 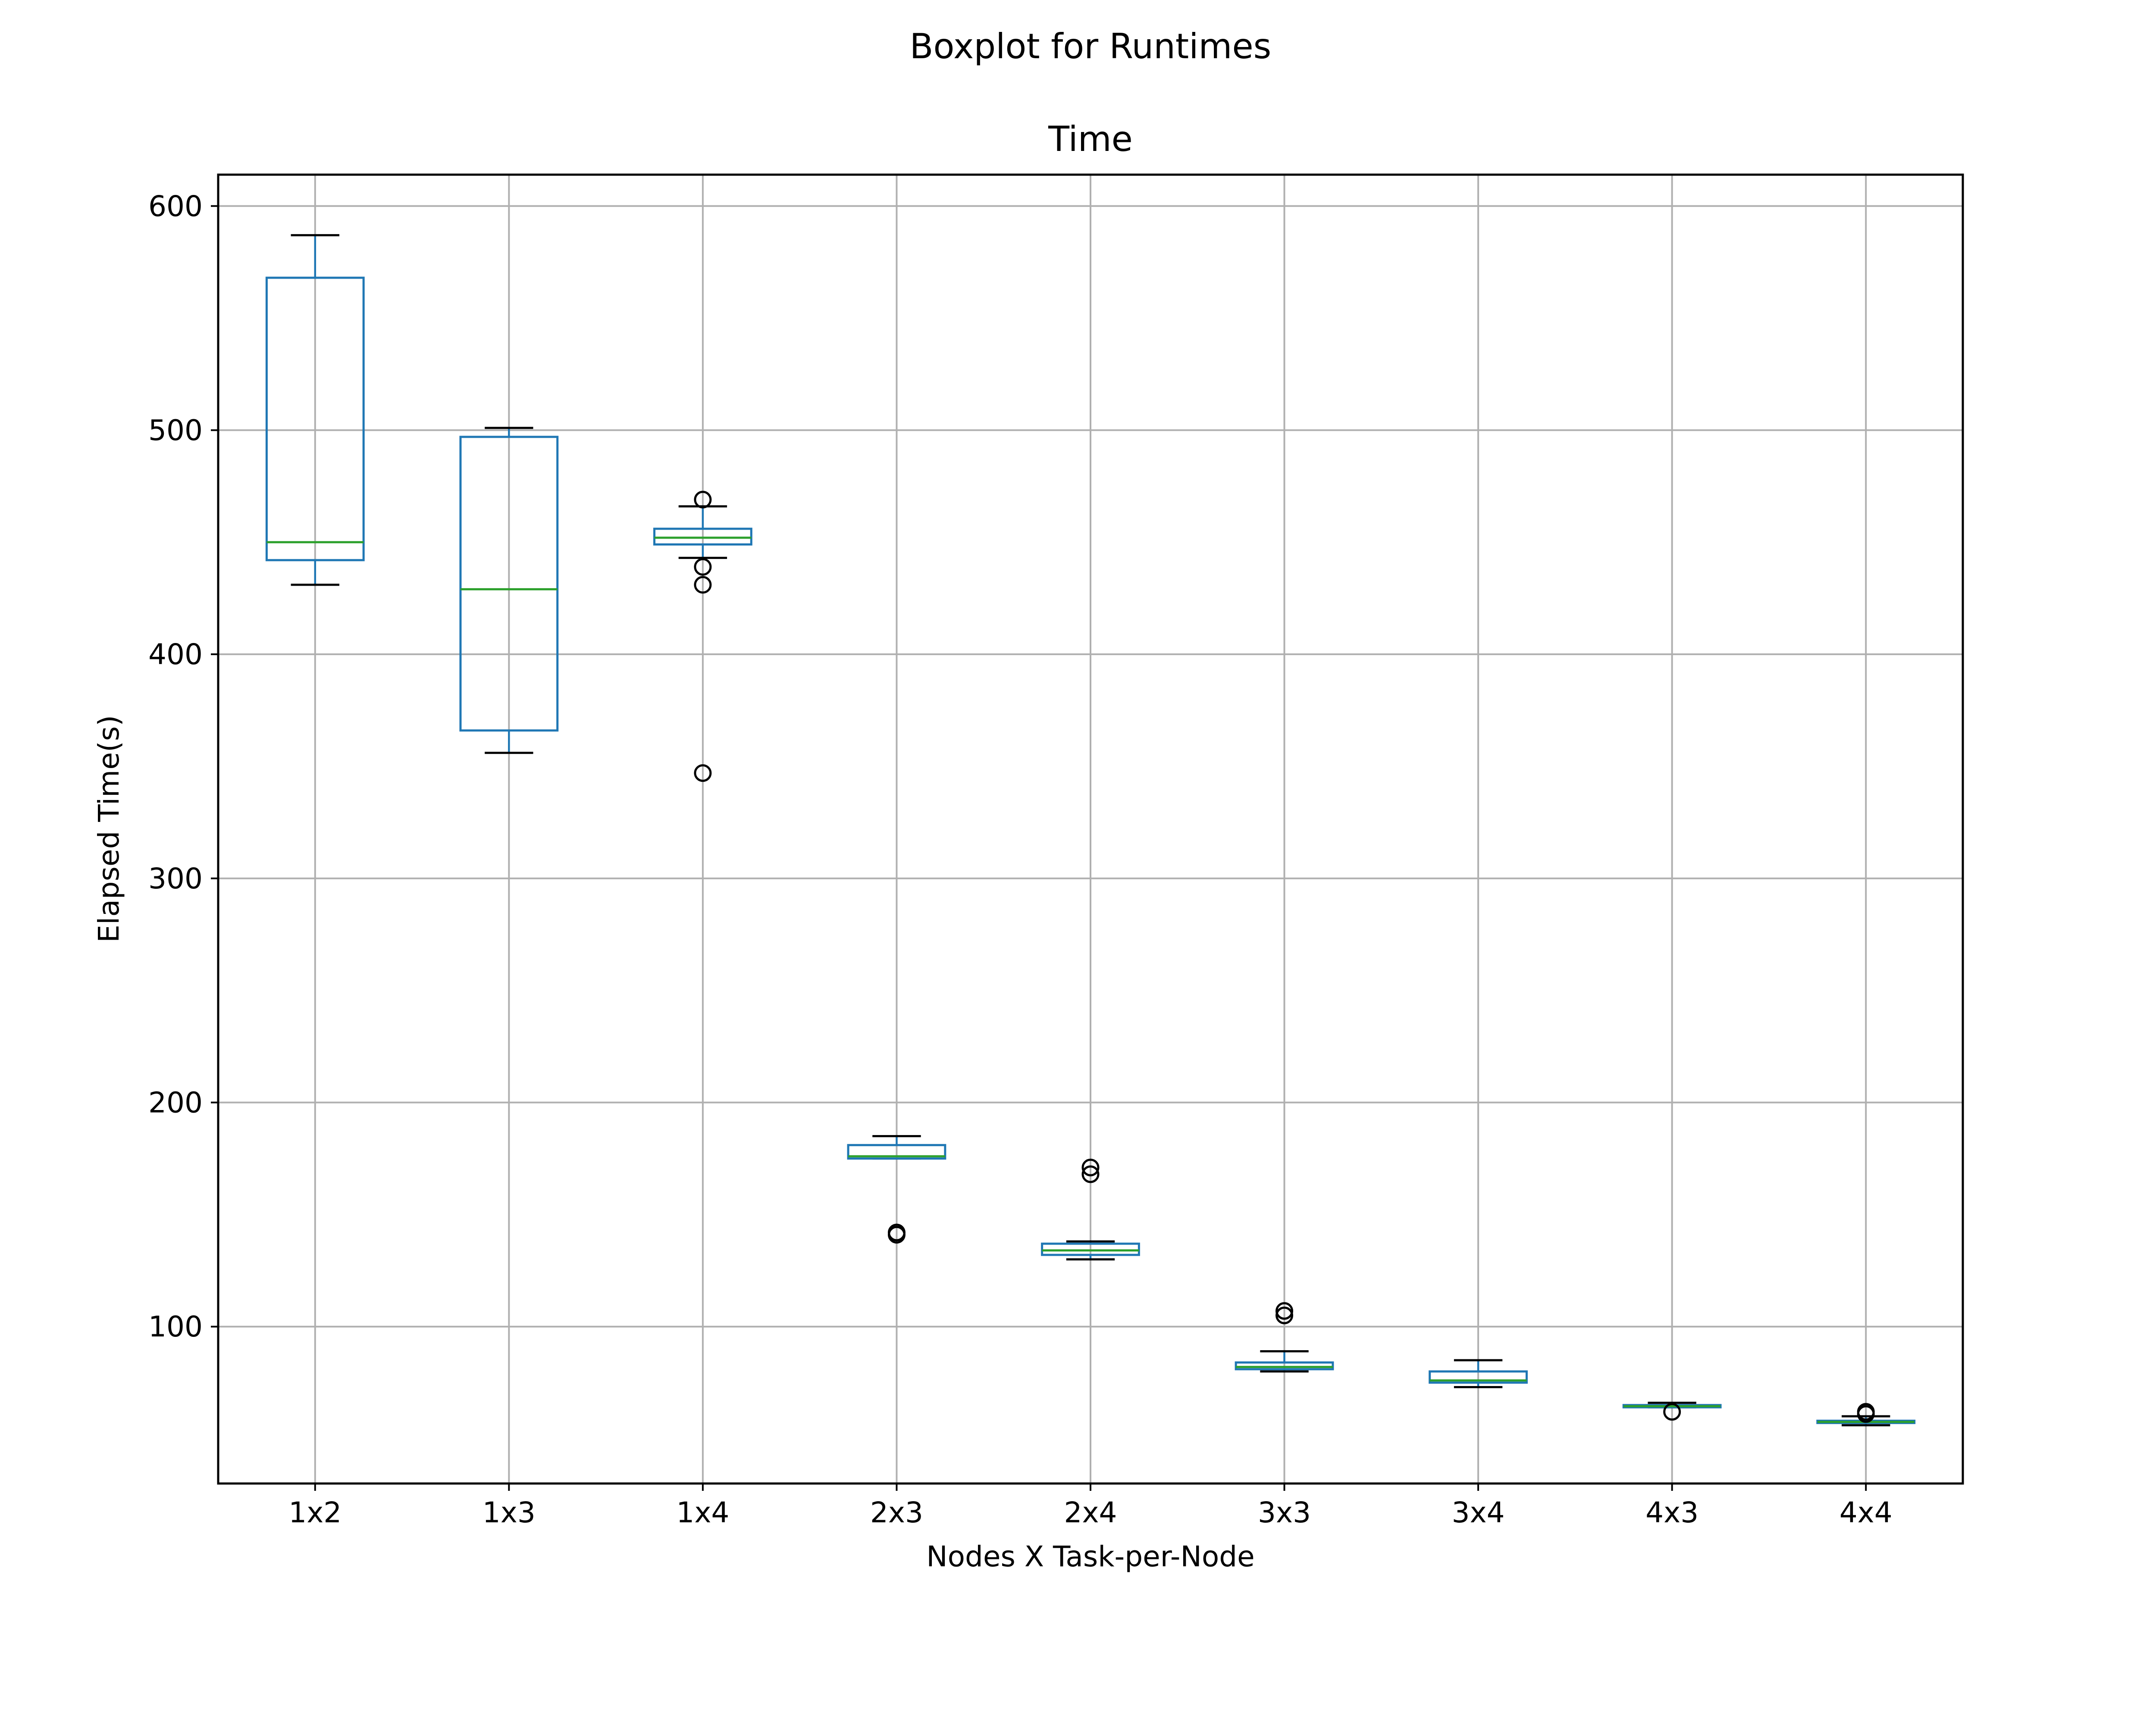 I want to click on figure-suptitle: Boxplot for Runtimes, so click(x=1091, y=46).